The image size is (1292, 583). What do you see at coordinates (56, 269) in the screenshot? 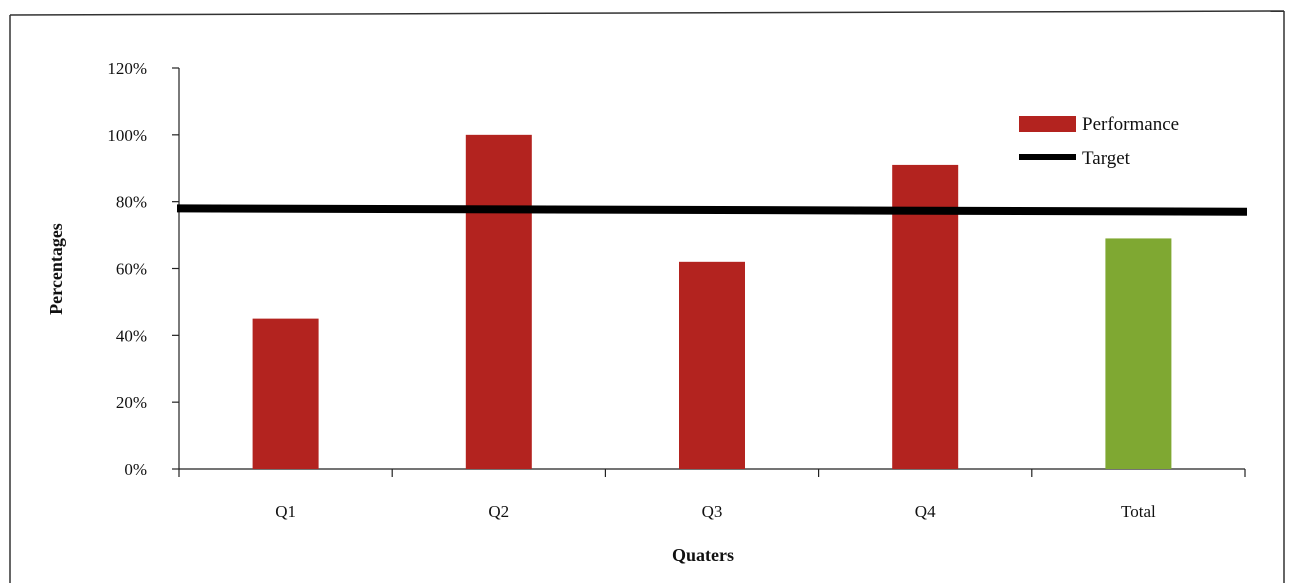
I see `y-axis-title: Percentages` at bounding box center [56, 269].